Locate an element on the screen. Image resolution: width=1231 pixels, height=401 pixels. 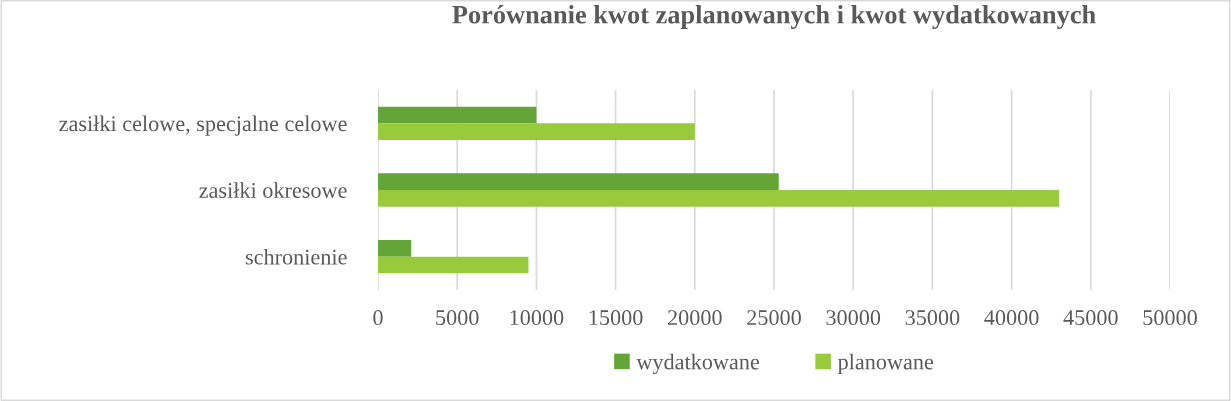
chart-title: Porównanie kwot zaplanowanych i kwot wydatkowanych is located at coordinates (774, 17).